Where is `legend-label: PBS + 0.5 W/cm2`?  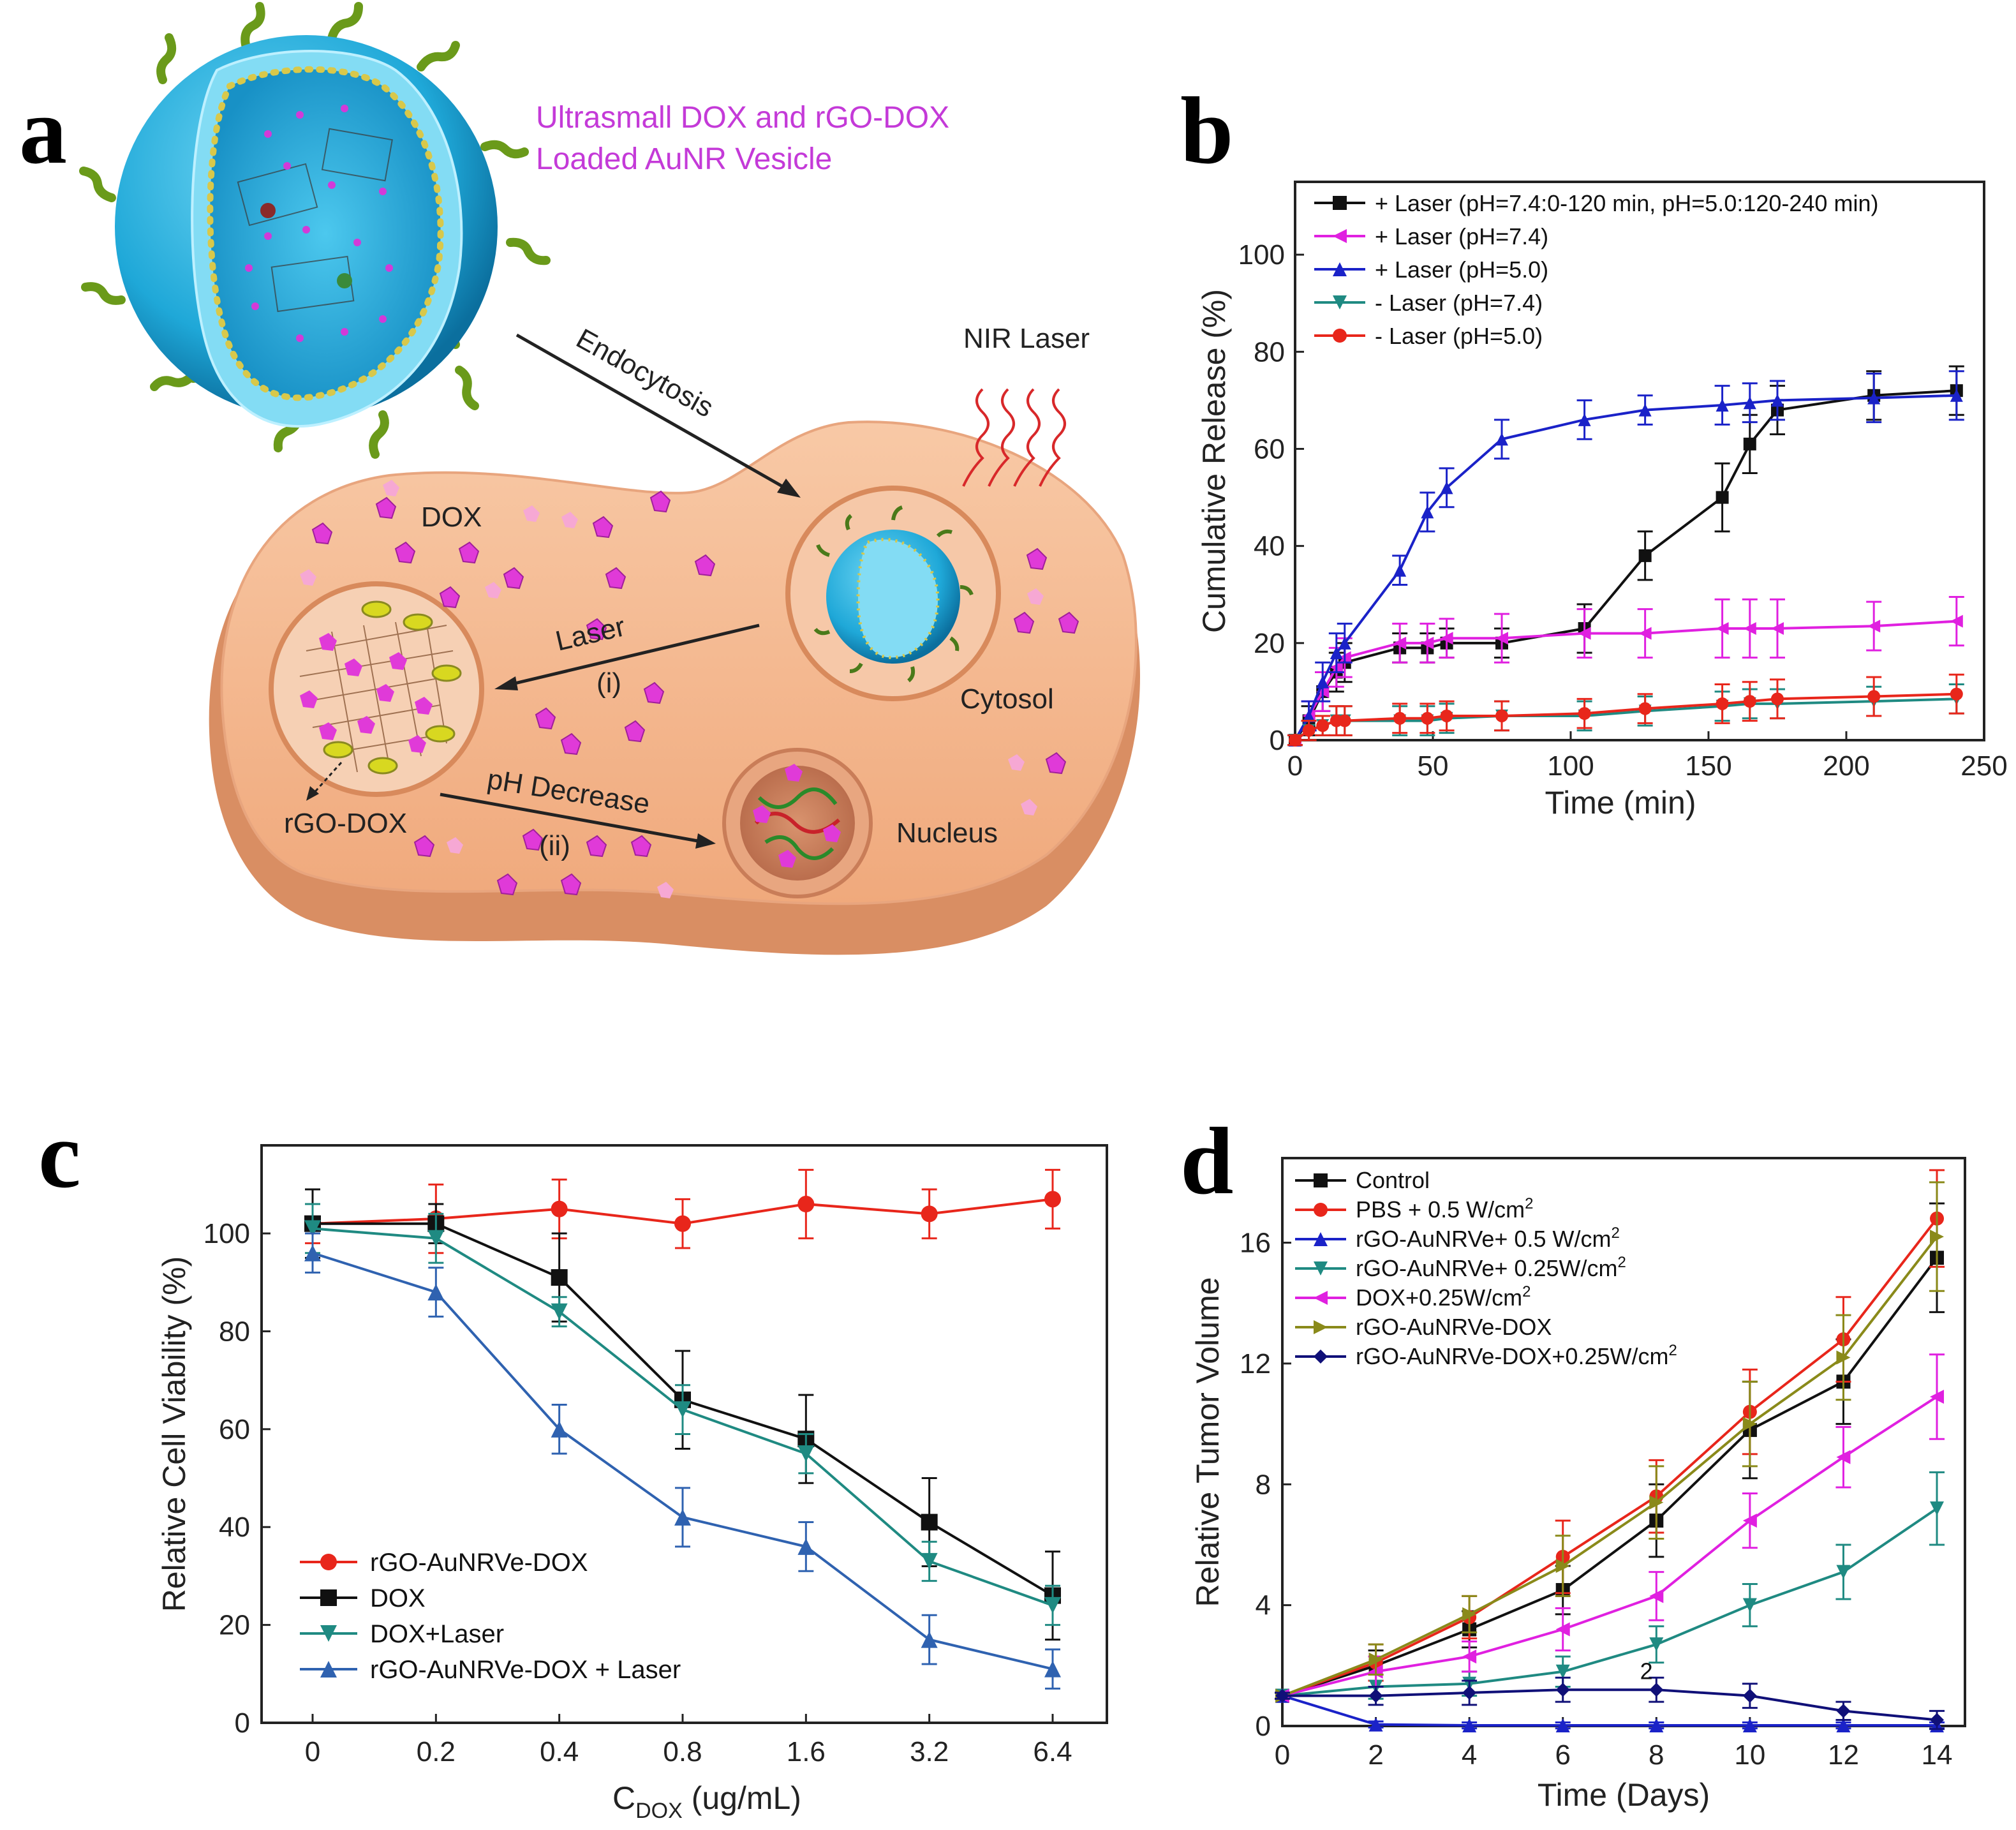
legend-label: PBS + 0.5 W/cm2 is located at coordinates (1444, 1209).